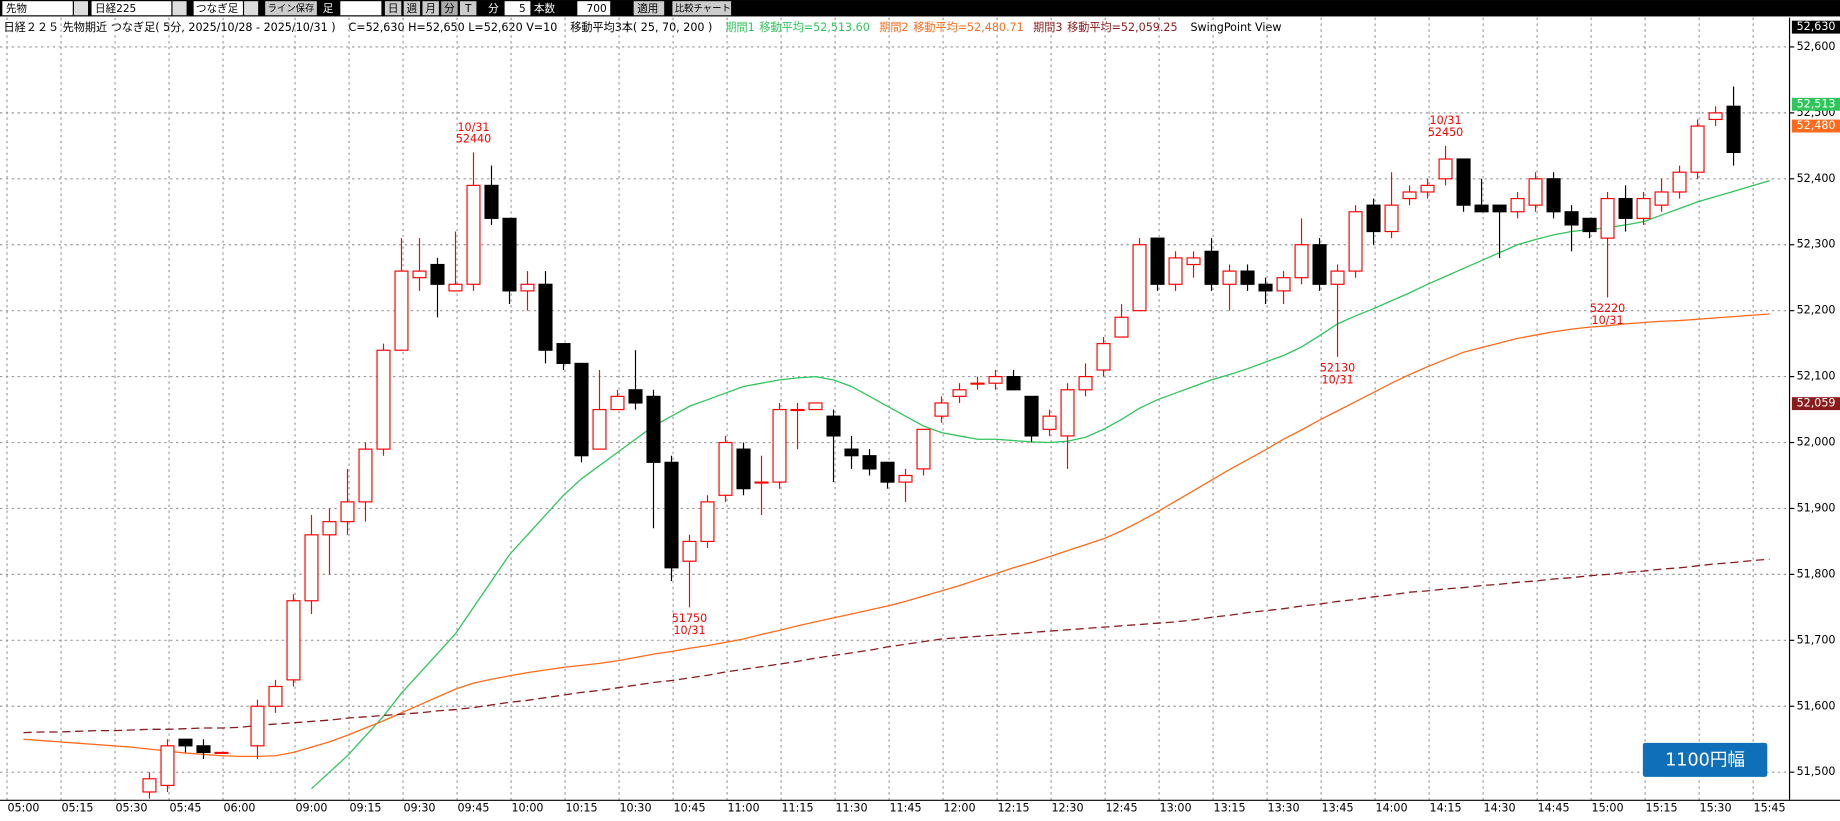 This screenshot has width=1840, height=821. What do you see at coordinates (1816, 705) in the screenshot?
I see `y-tick-label: 51,600` at bounding box center [1816, 705].